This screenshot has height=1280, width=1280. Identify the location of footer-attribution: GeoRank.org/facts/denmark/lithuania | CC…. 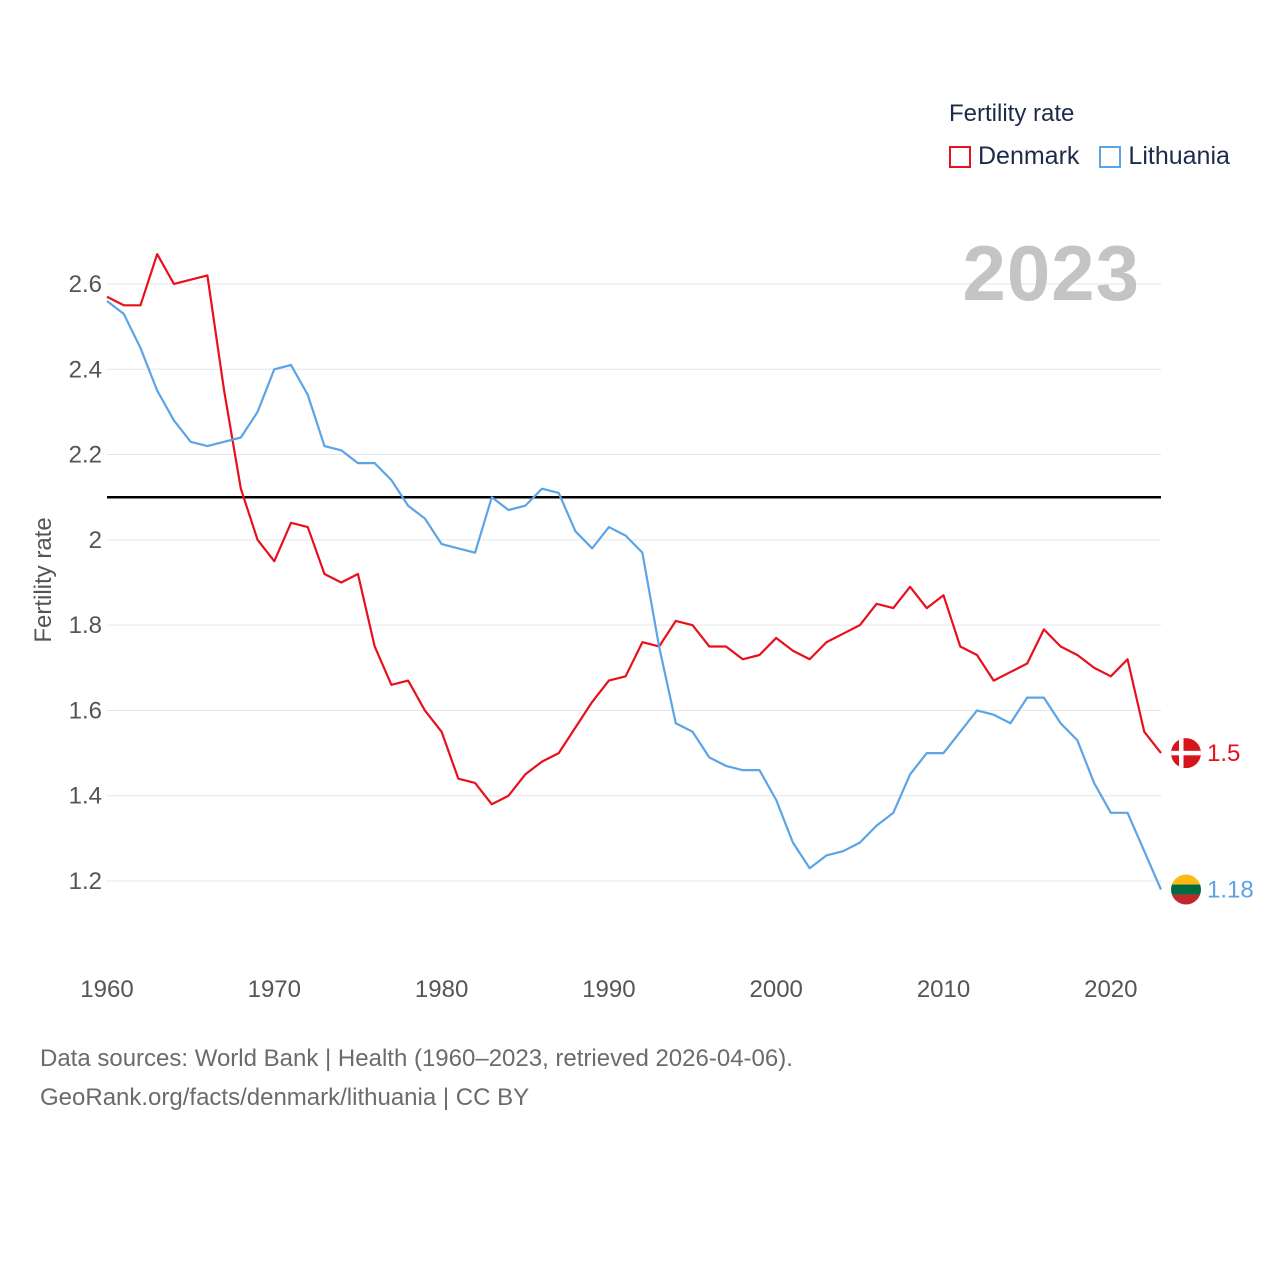
(285, 1097).